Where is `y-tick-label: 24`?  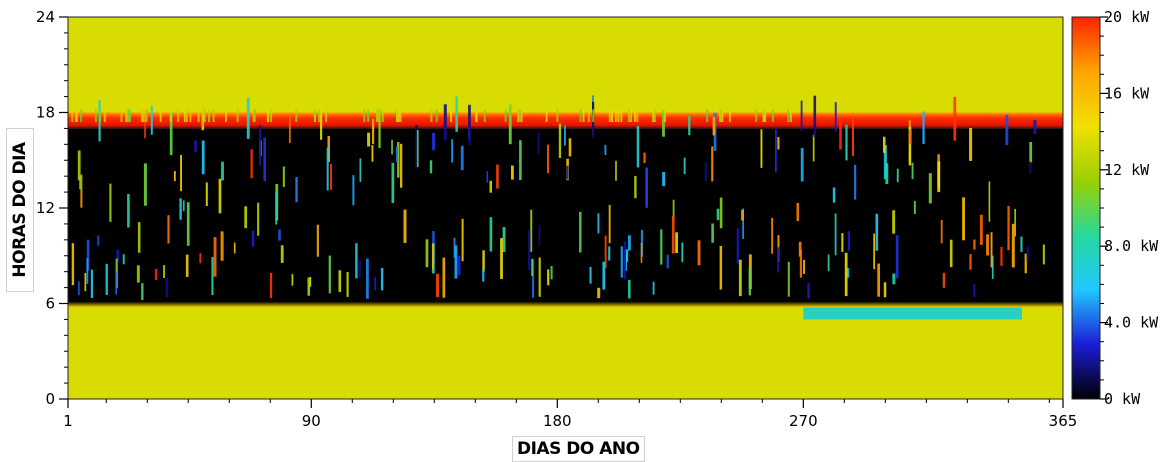 y-tick-label: 24 is located at coordinates (45, 17).